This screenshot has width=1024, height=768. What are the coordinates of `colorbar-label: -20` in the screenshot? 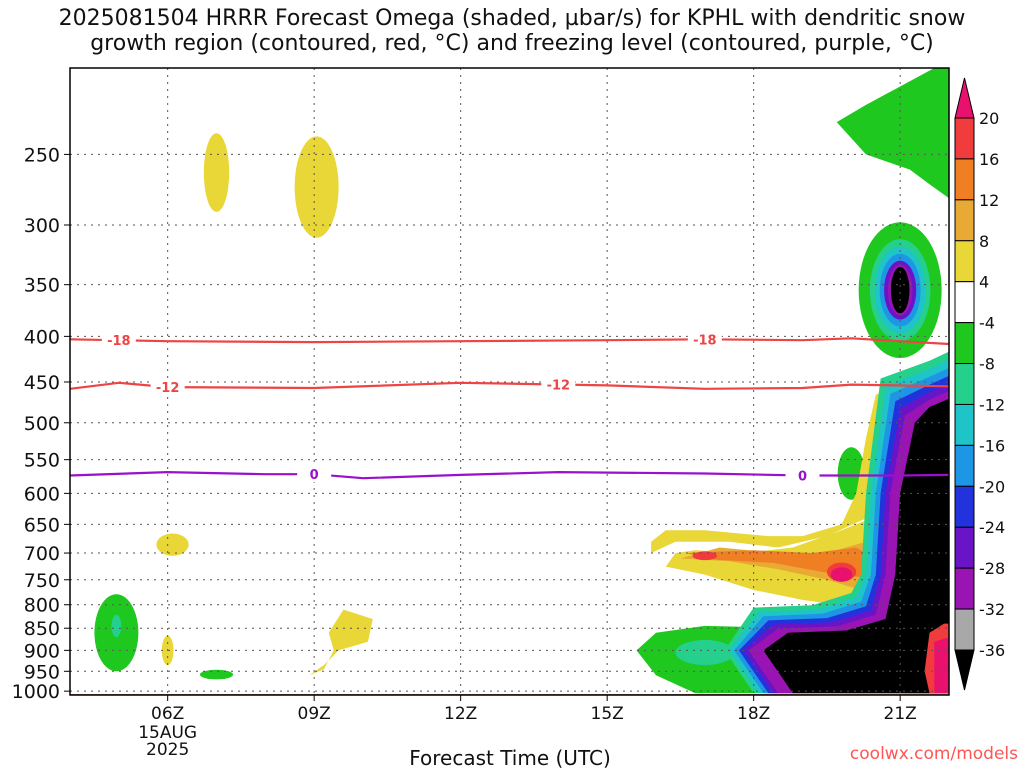 It's located at (992, 486).